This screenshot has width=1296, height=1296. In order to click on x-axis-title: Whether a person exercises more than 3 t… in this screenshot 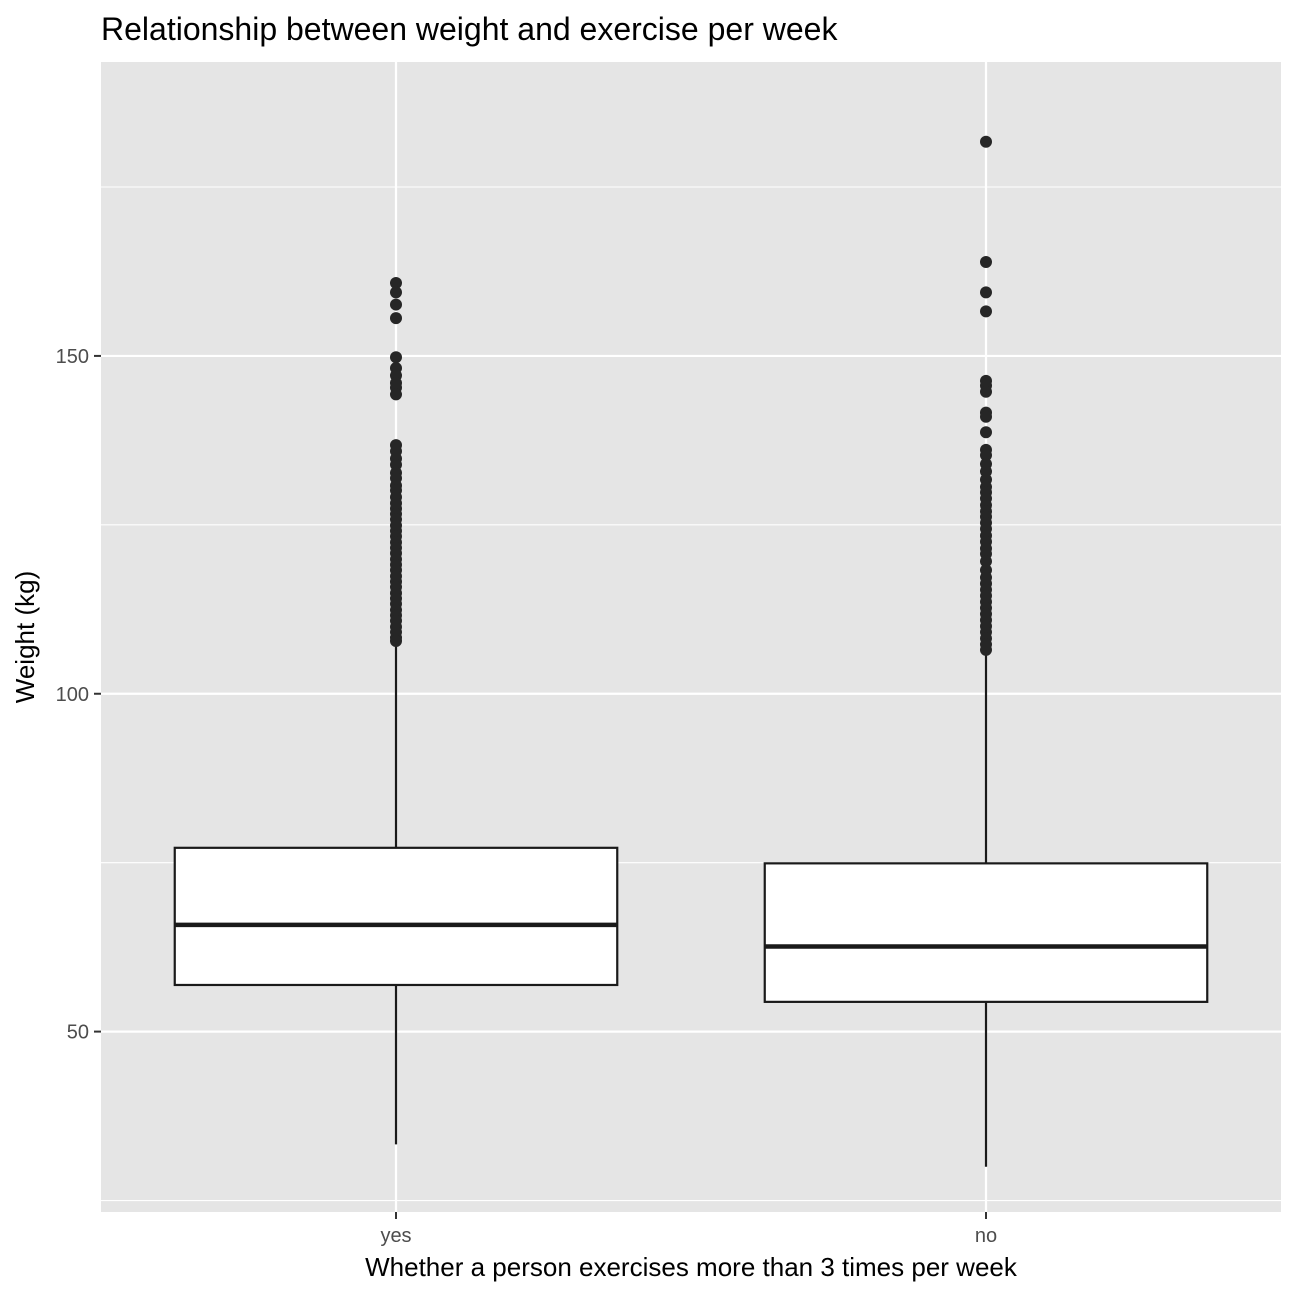, I will do `click(691, 1267)`.